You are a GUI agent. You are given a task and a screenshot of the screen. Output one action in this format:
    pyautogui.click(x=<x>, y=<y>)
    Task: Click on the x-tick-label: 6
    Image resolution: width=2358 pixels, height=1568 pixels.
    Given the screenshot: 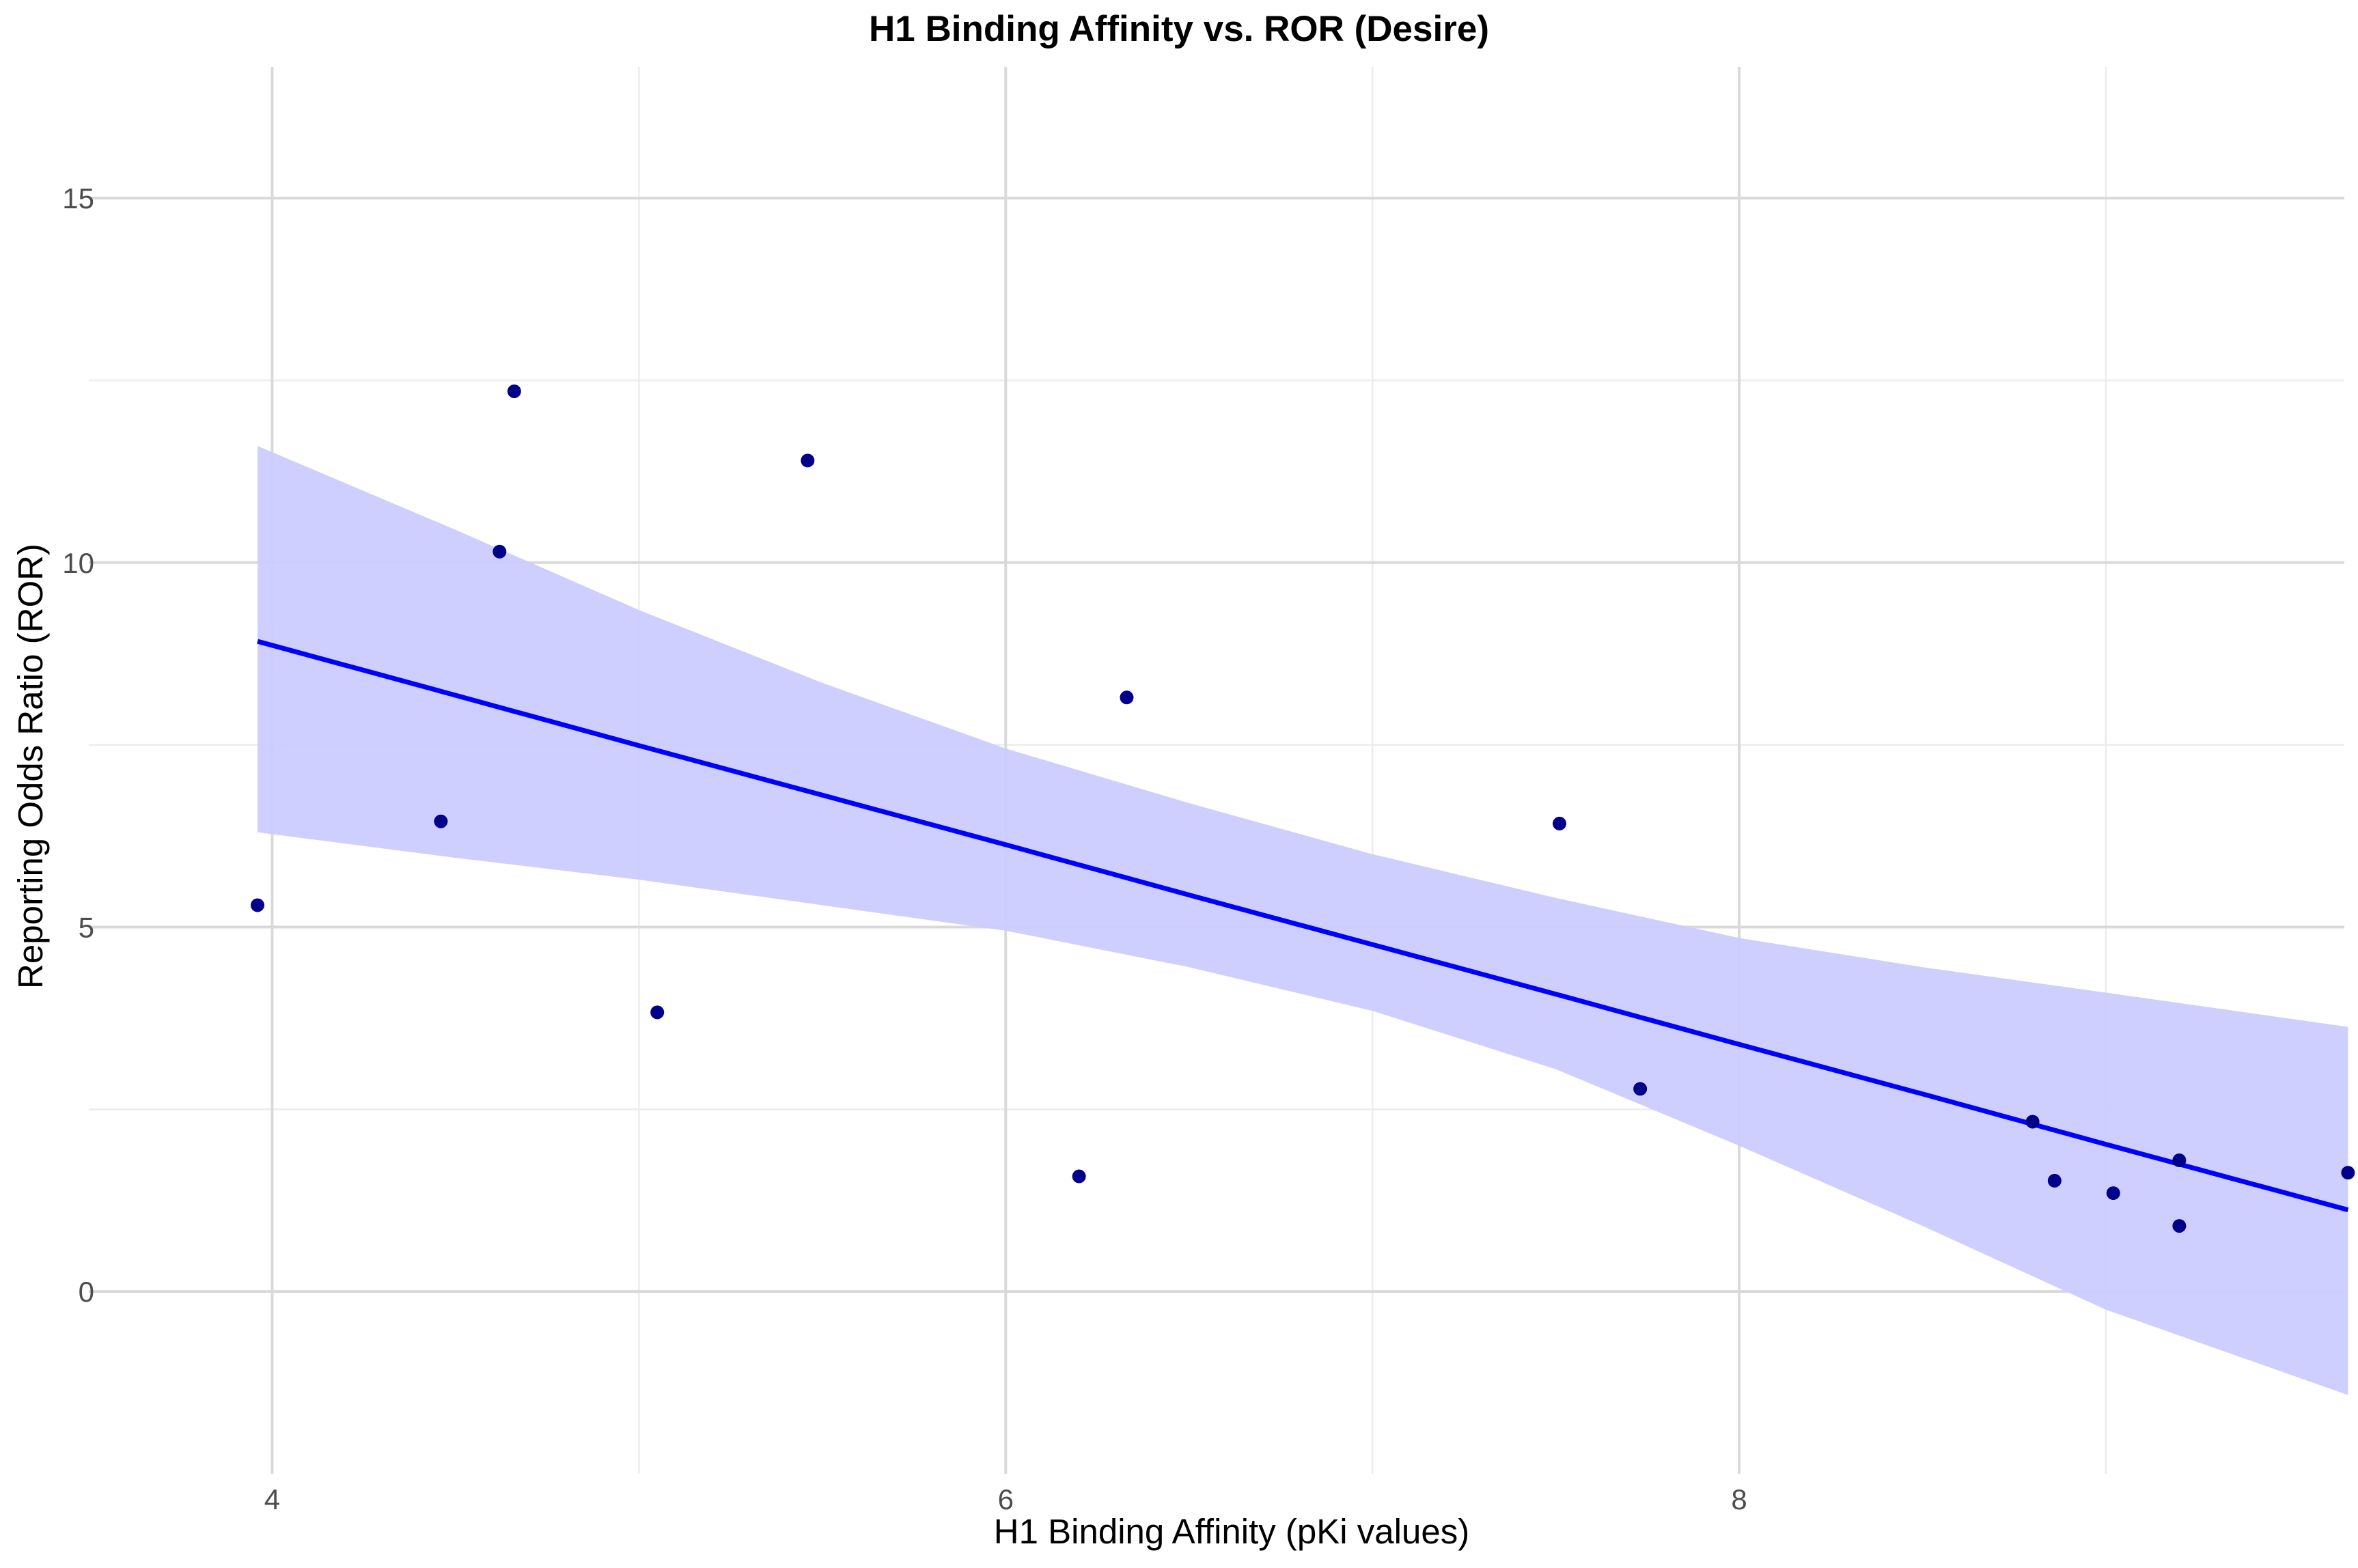 What is the action you would take?
    pyautogui.click(x=1006, y=1499)
    